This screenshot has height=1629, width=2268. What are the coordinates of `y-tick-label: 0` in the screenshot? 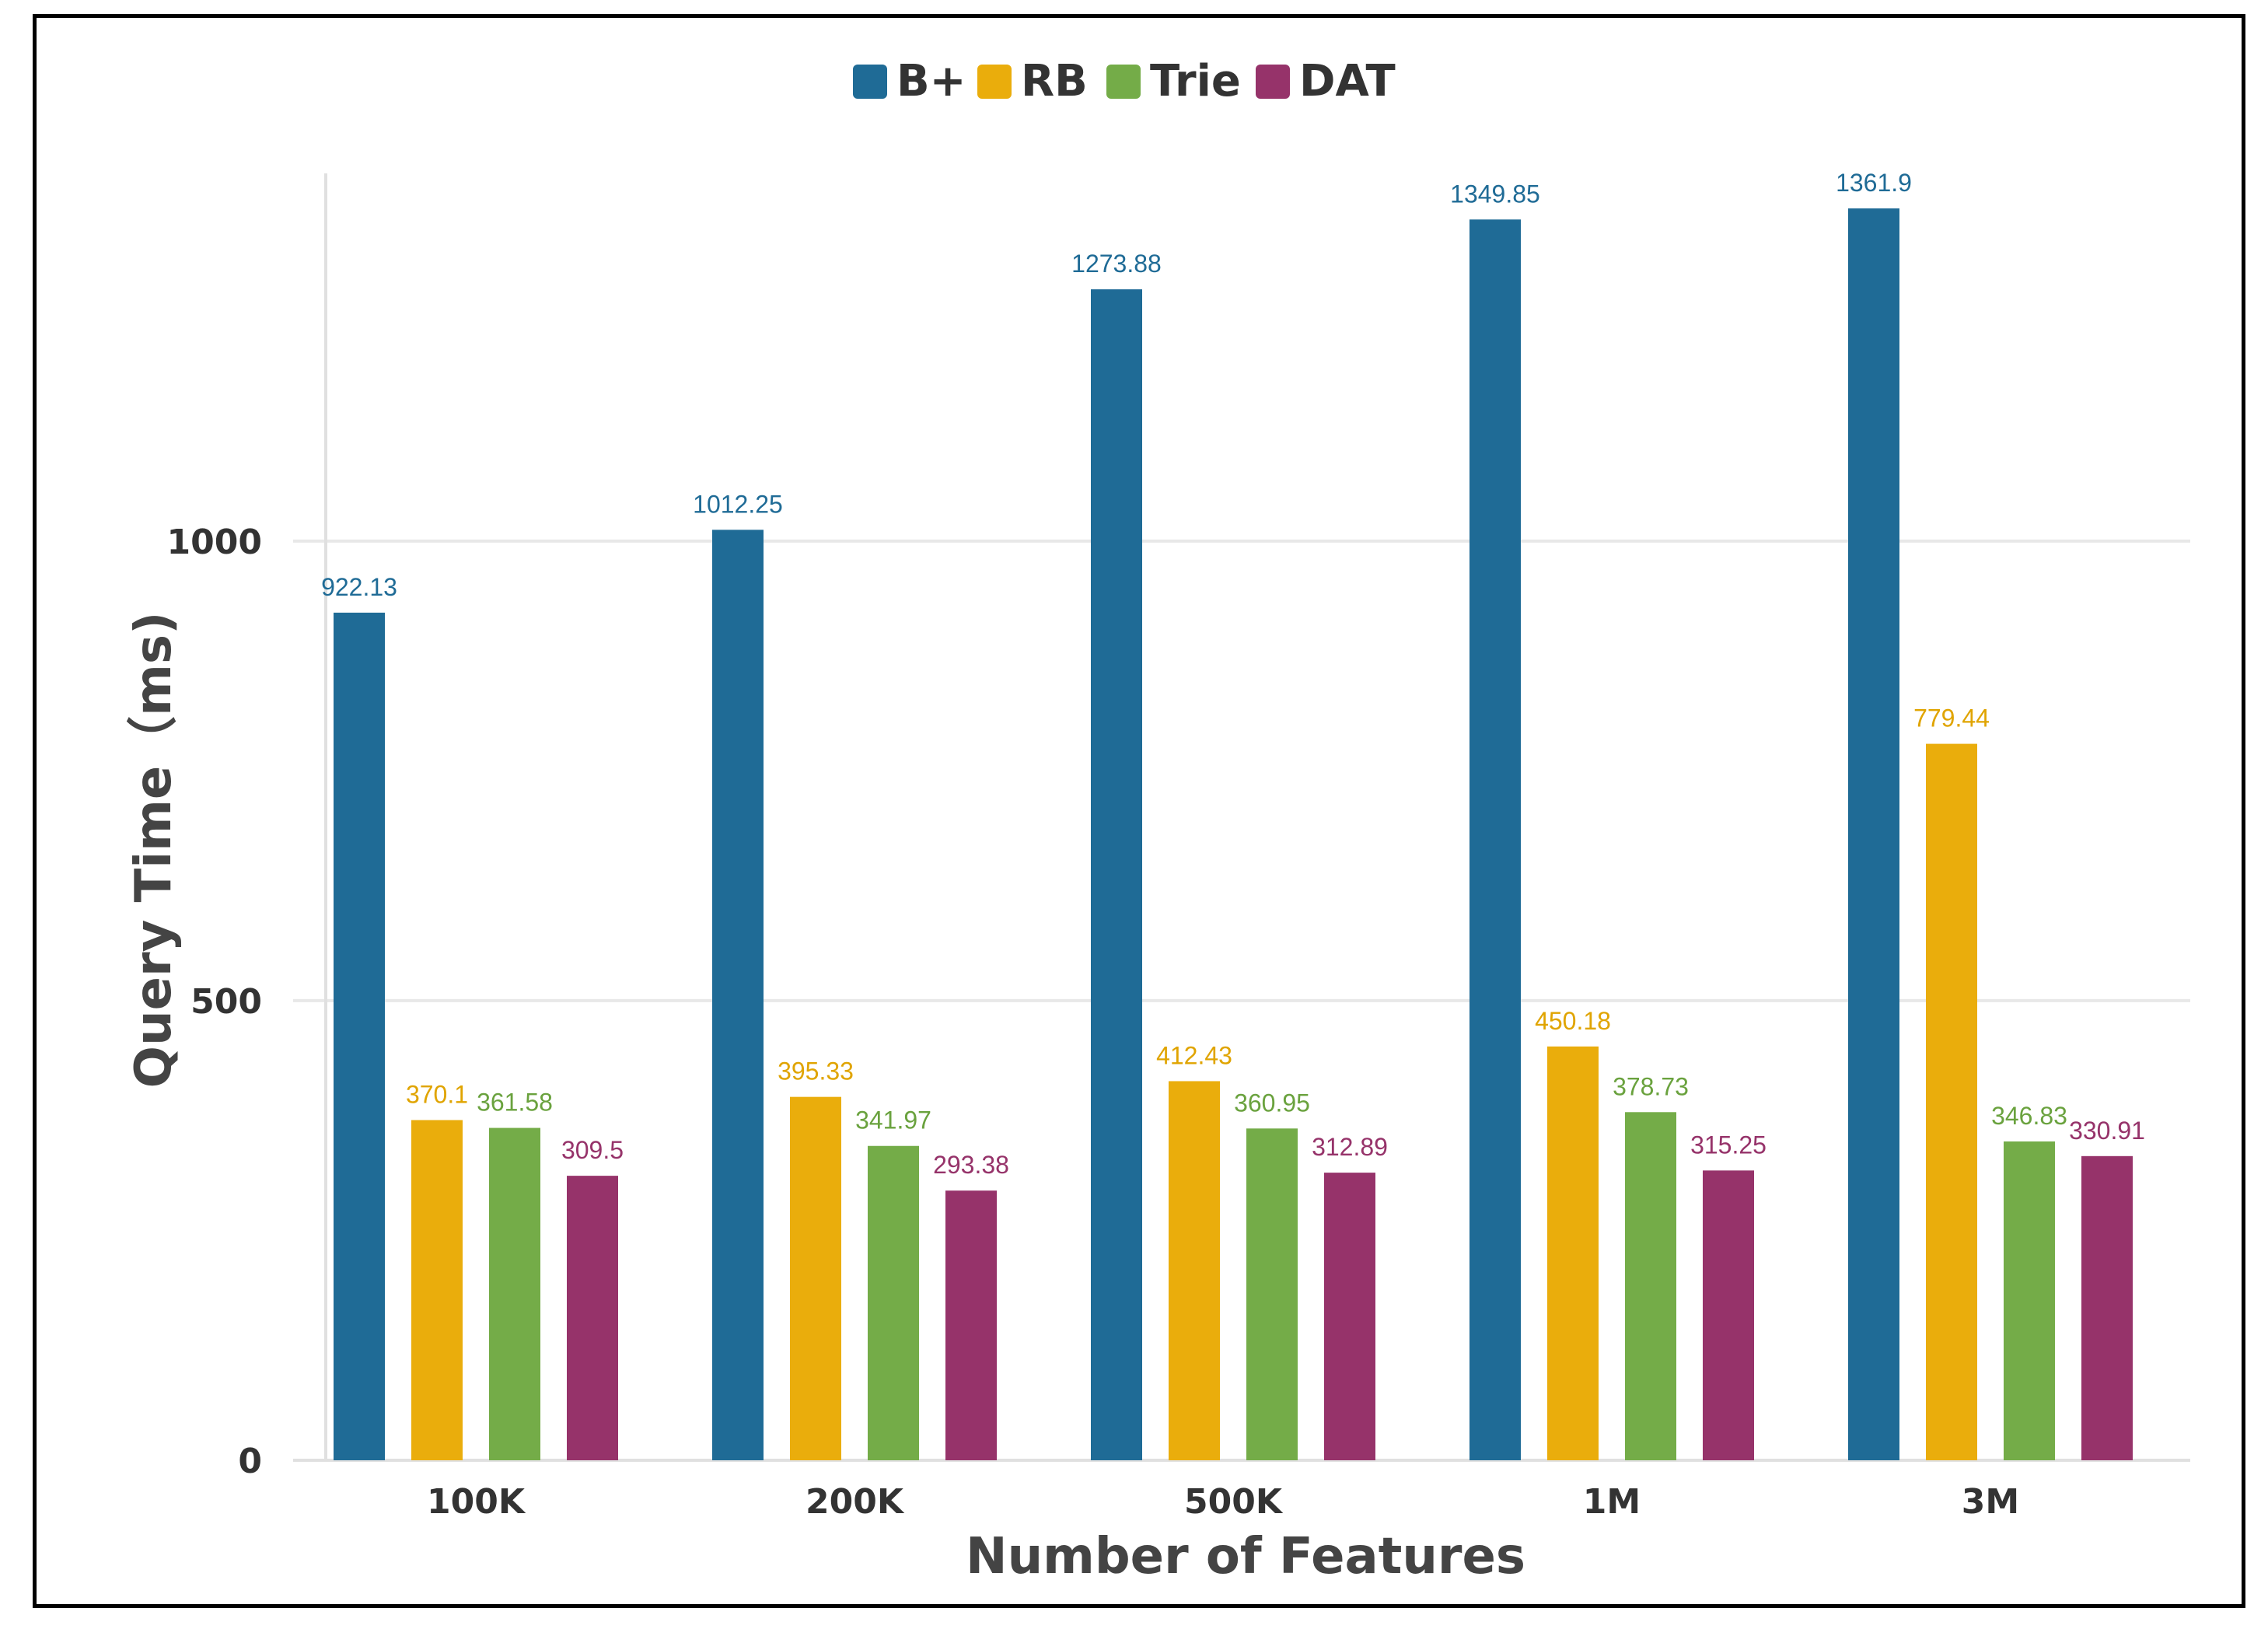 It's located at (250, 1461).